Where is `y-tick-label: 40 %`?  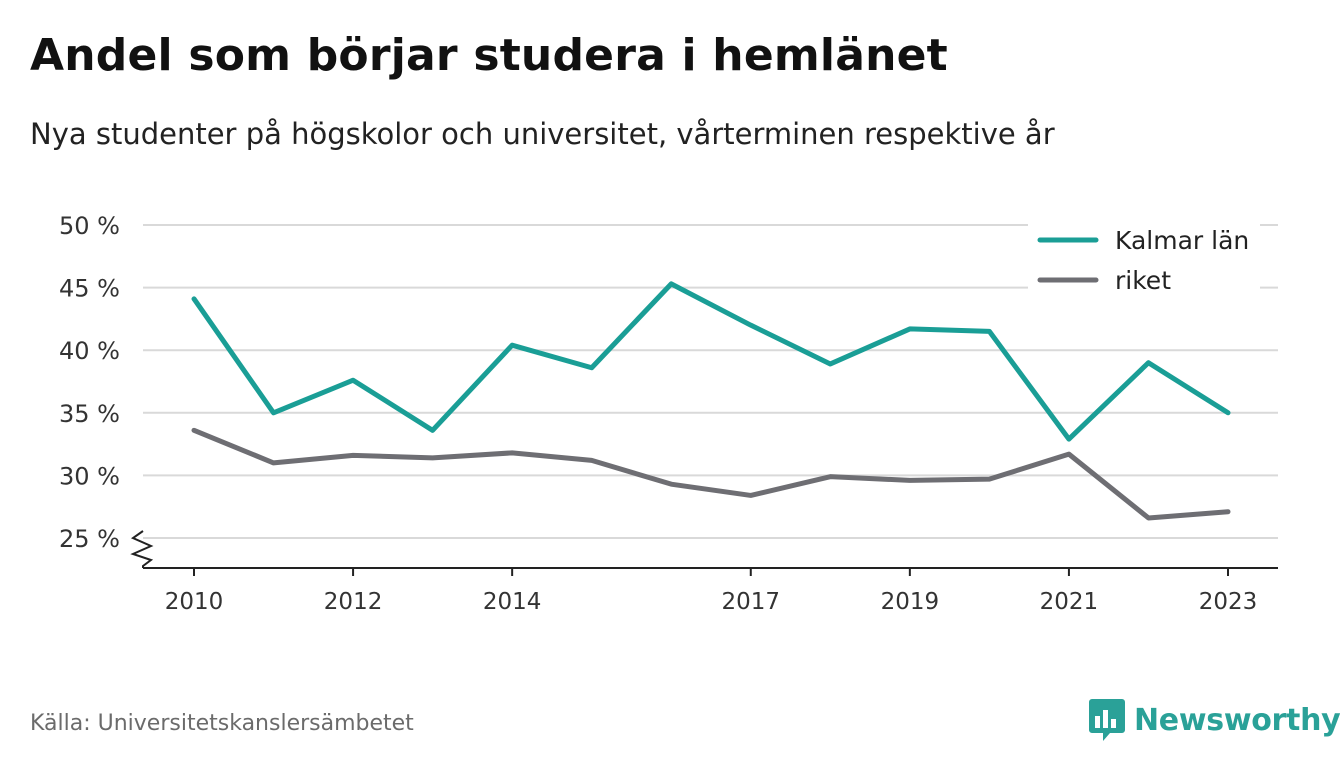 y-tick-label: 40 % is located at coordinates (89, 351).